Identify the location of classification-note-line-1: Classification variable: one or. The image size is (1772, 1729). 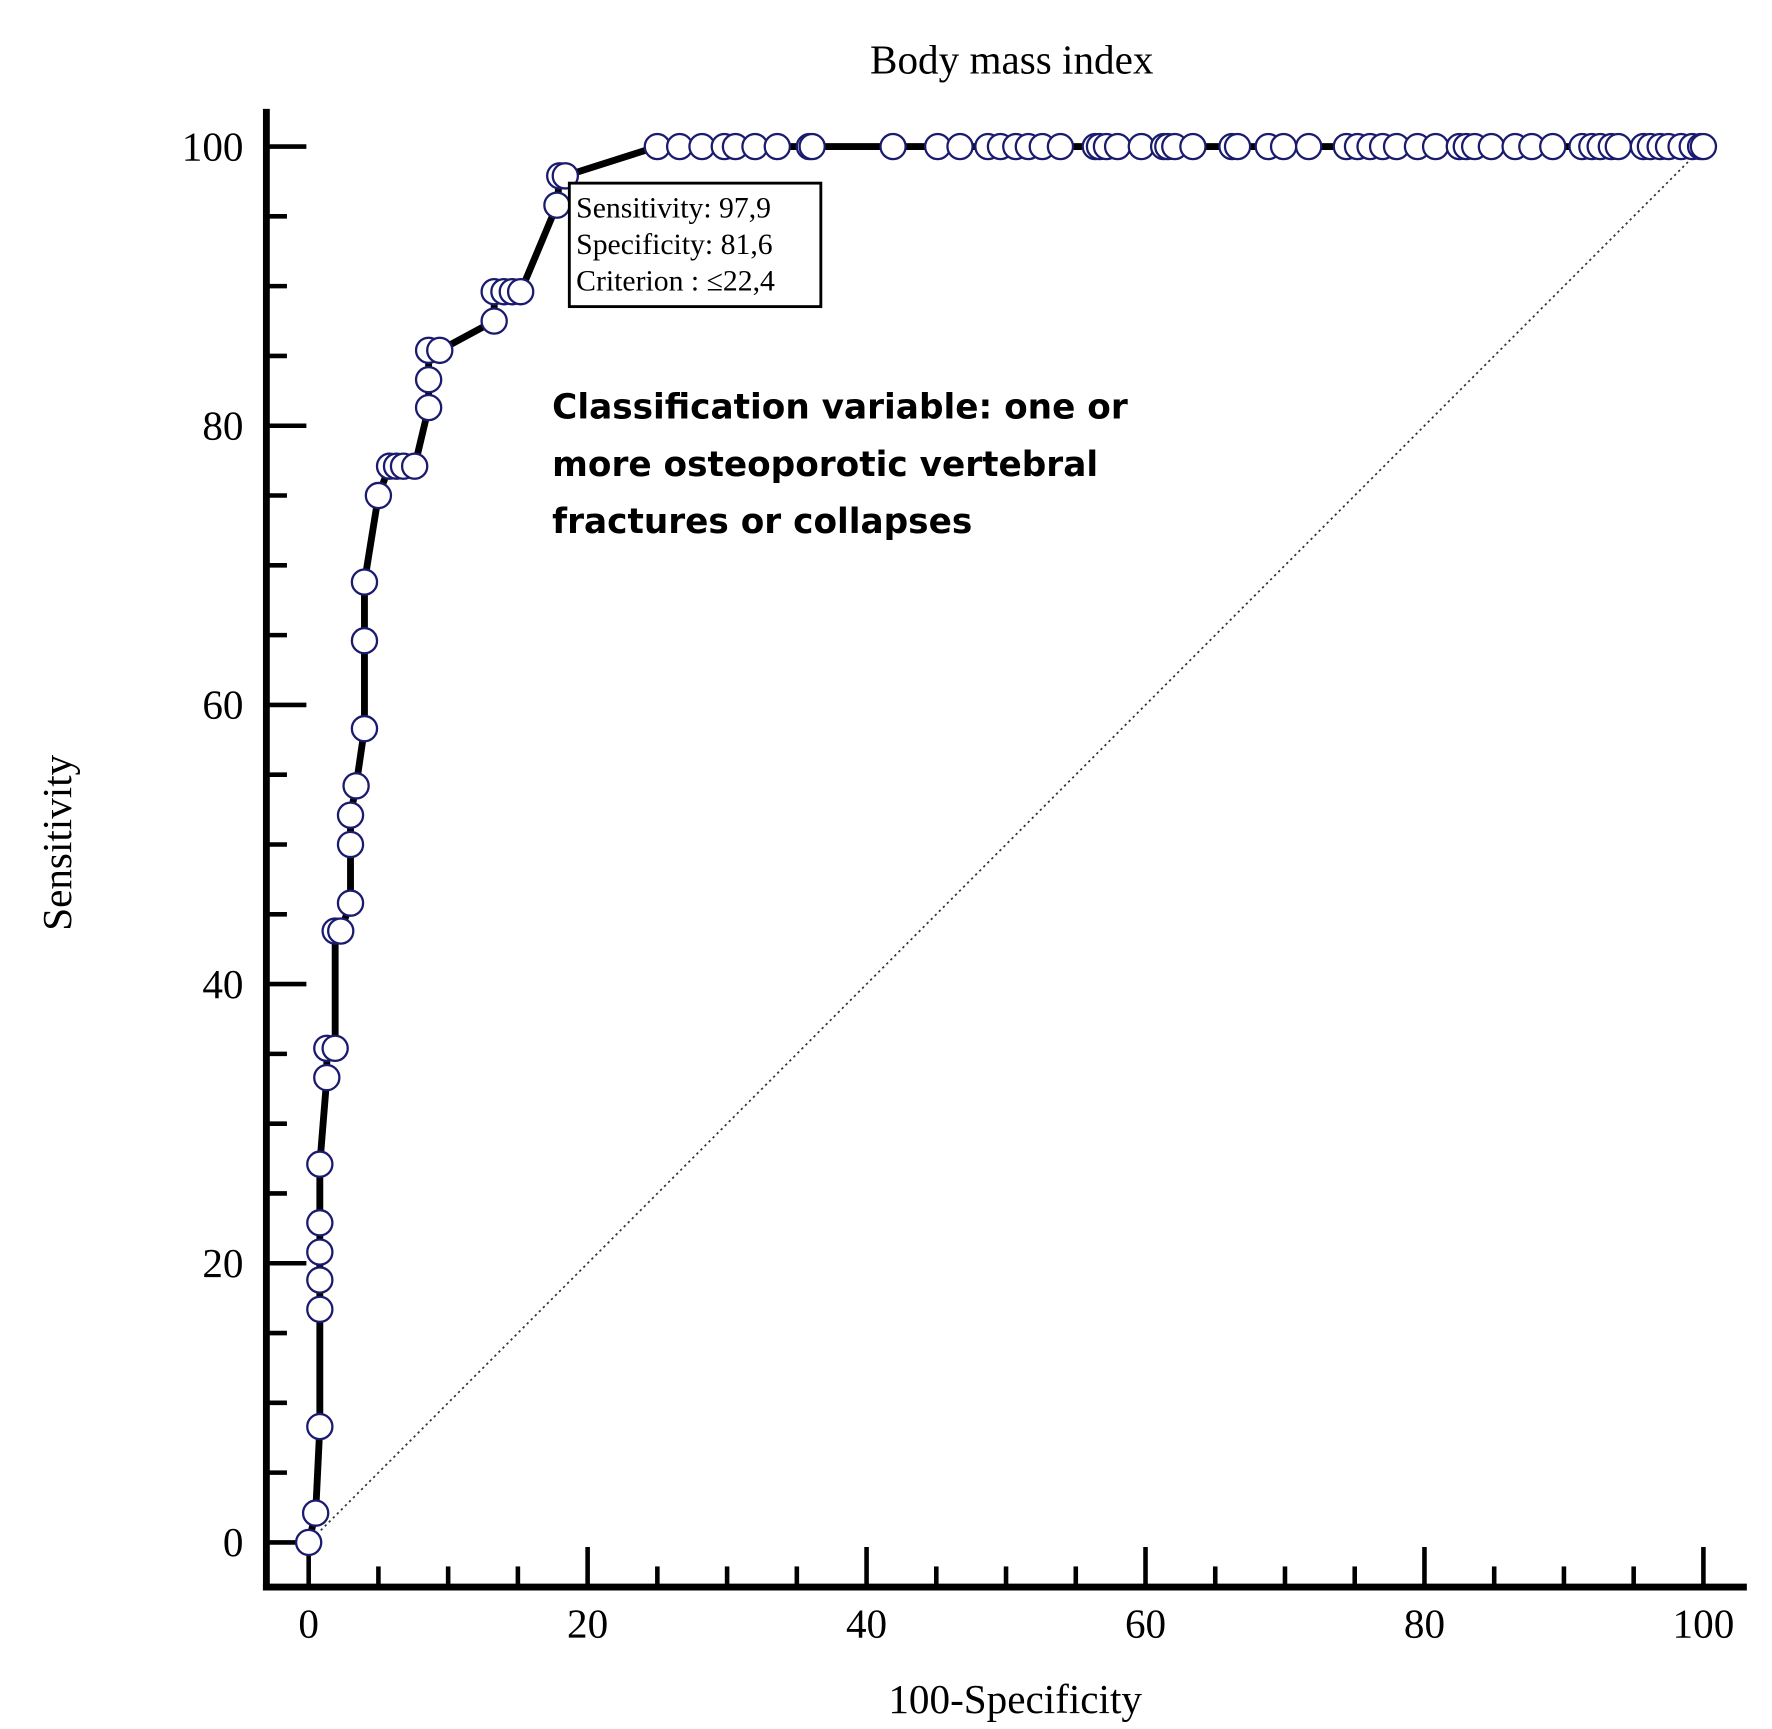
(840, 408).